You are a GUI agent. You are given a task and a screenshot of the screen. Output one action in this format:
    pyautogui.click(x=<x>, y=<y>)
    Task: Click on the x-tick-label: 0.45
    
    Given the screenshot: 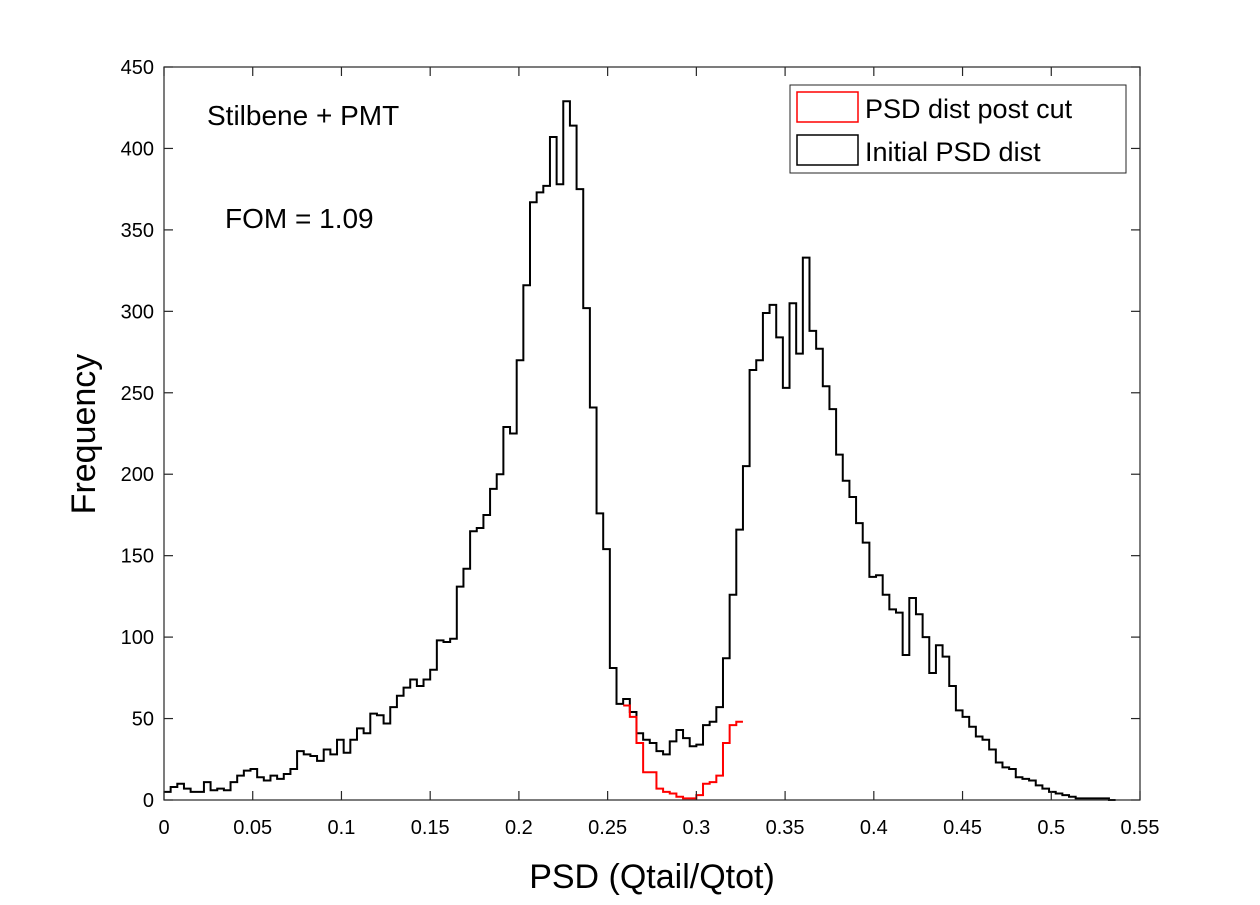 What is the action you would take?
    pyautogui.click(x=962, y=828)
    